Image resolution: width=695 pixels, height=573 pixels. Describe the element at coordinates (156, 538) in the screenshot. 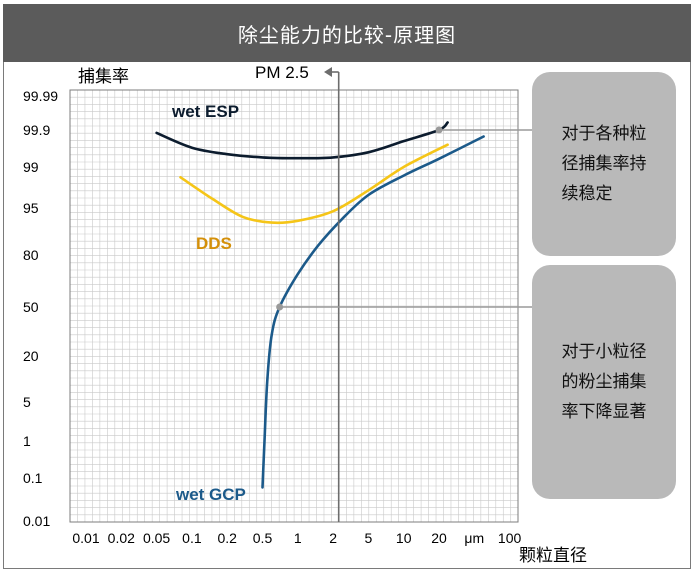

I see `x-tick-label: 0.05` at that location.